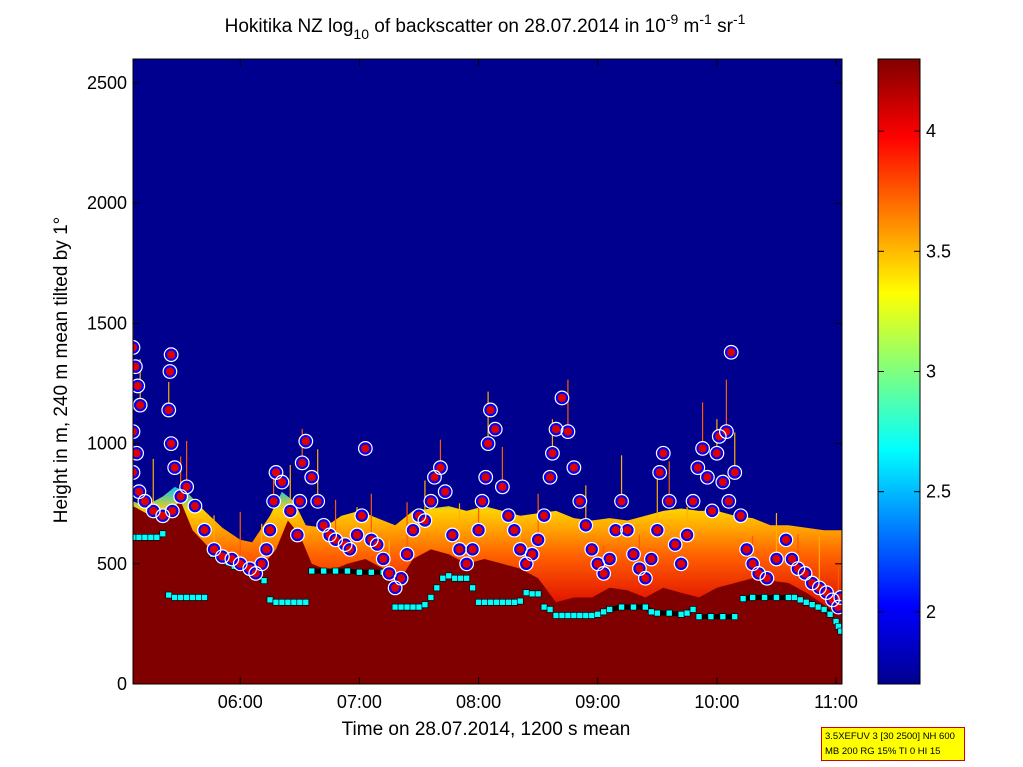  What do you see at coordinates (122, 684) in the screenshot?
I see `y-tick-label: 0` at bounding box center [122, 684].